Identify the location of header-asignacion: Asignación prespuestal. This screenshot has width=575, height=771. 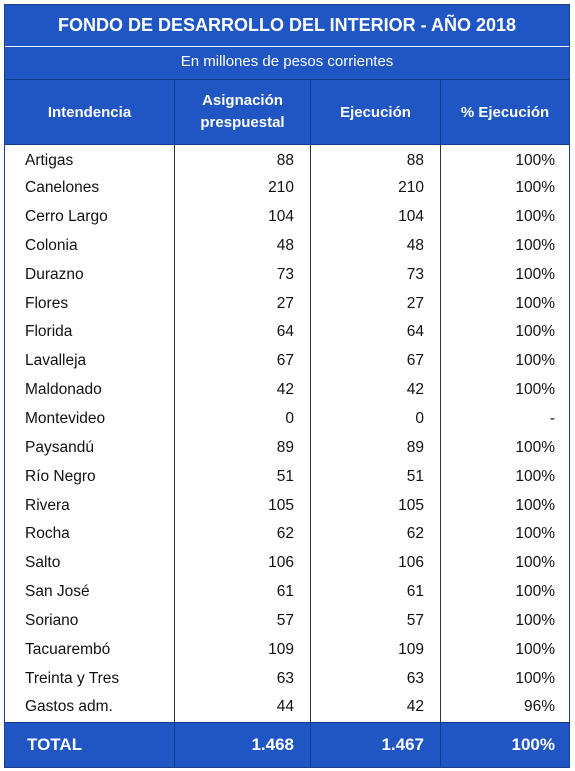
(243, 112).